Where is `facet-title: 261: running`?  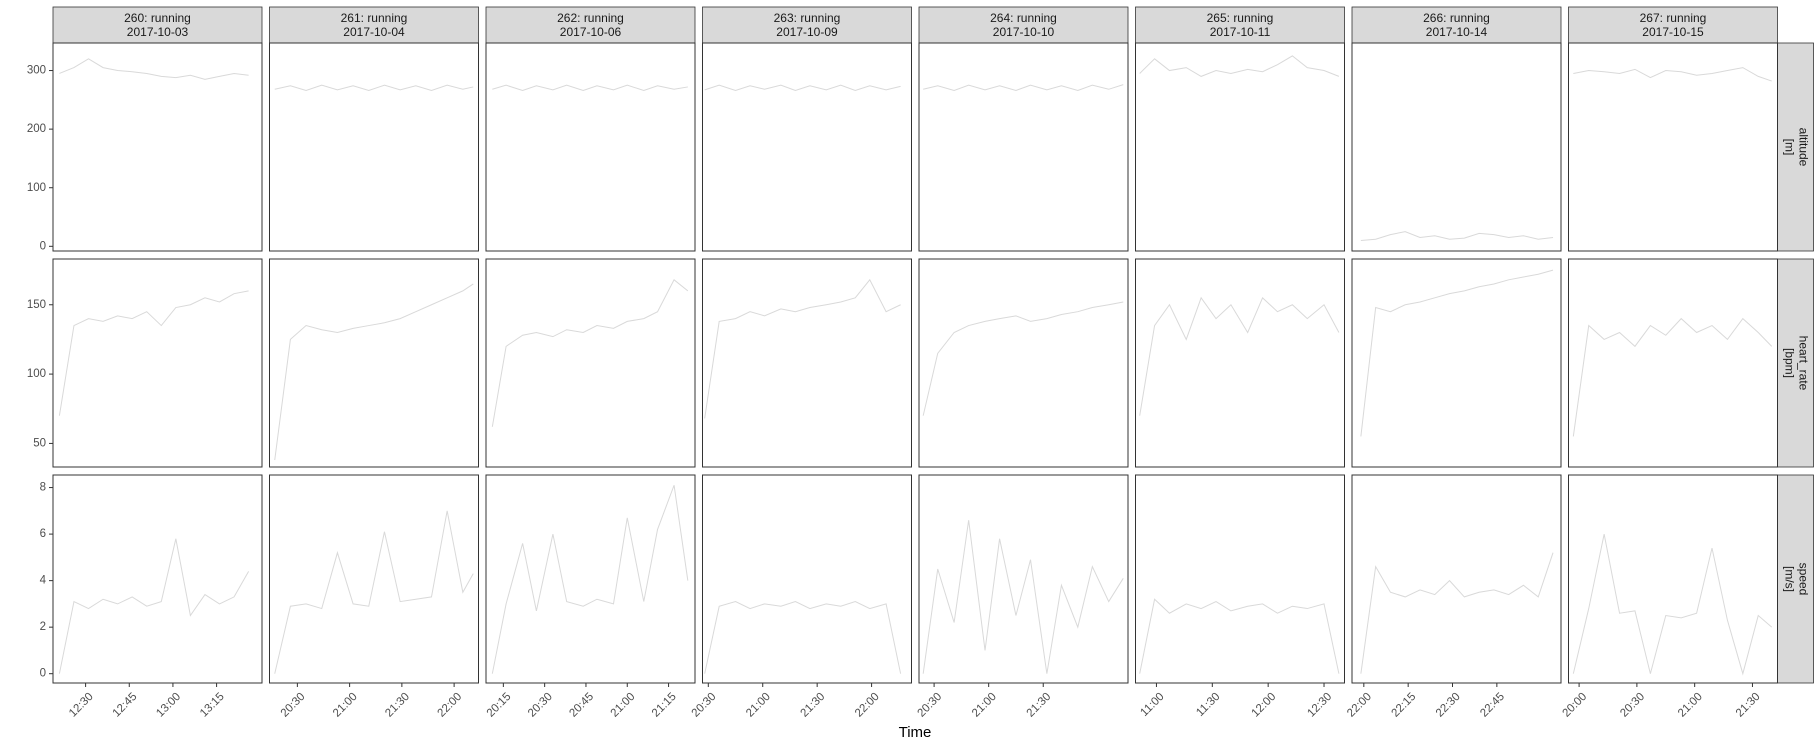
facet-title: 261: running is located at coordinates (374, 18).